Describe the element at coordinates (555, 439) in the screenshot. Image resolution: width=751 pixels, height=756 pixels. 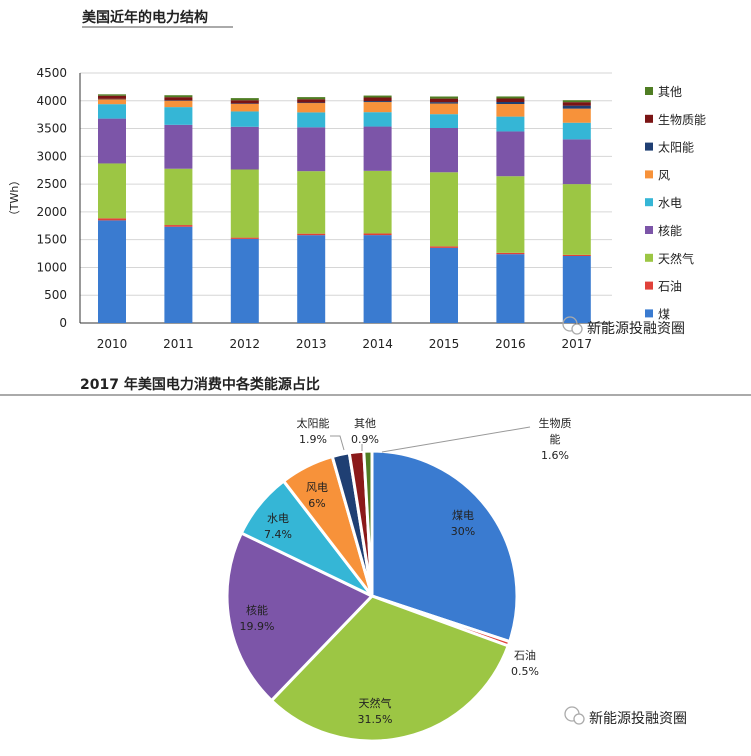
I see `pie-label-生物质能: 生物质能 1.6%` at that location.